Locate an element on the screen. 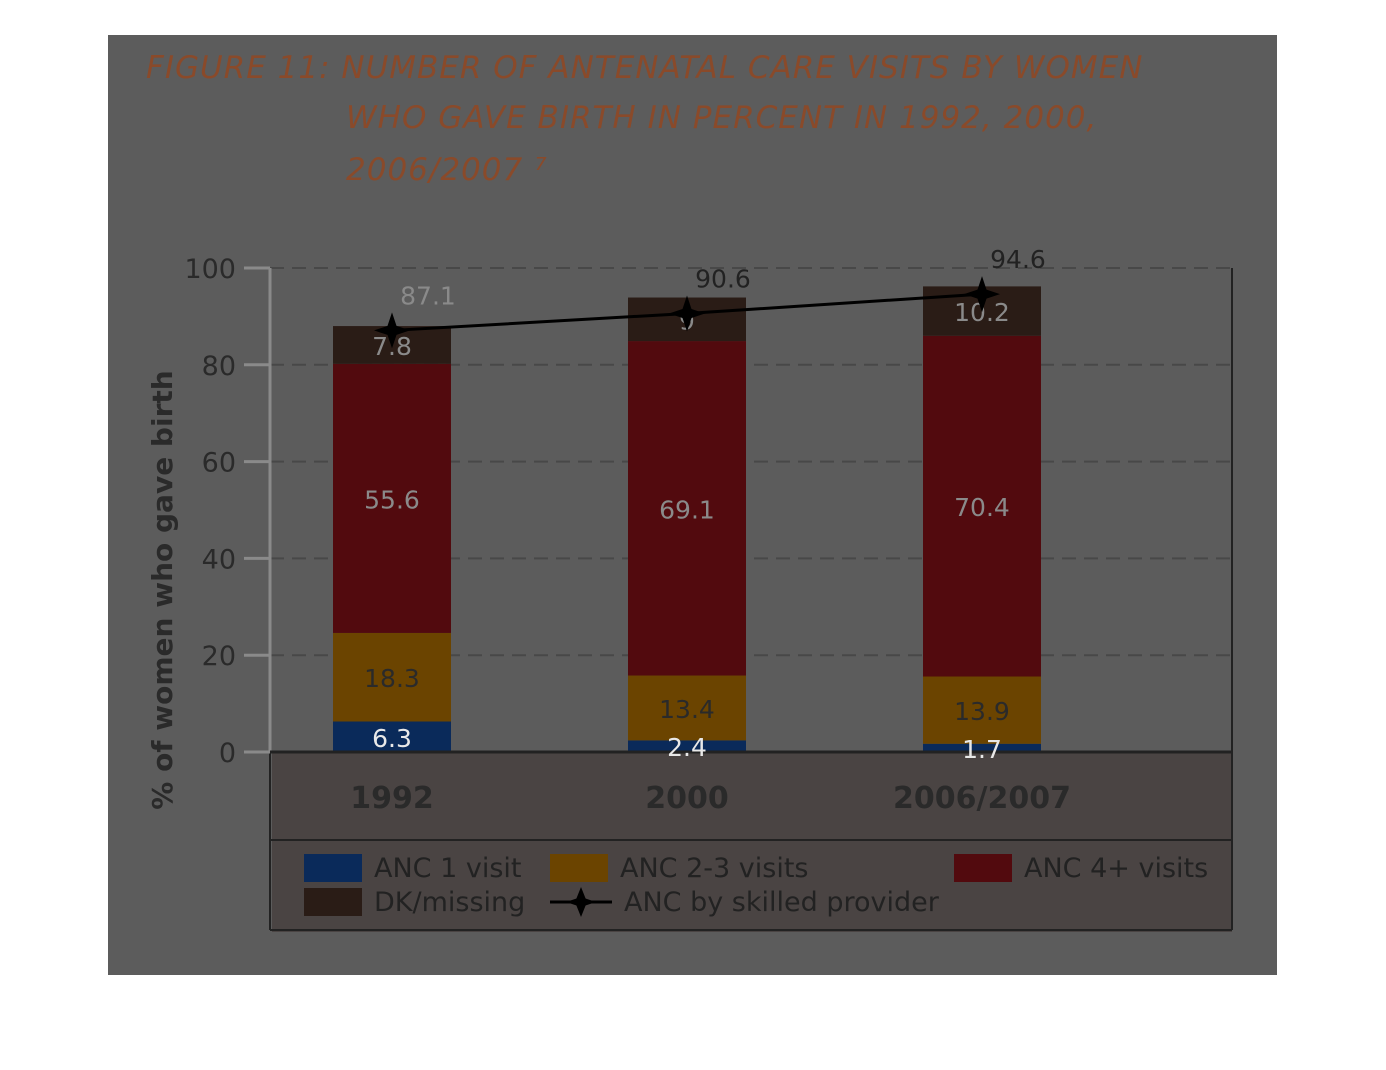  bar-anc-1-visit-2000 is located at coordinates (687, 746).